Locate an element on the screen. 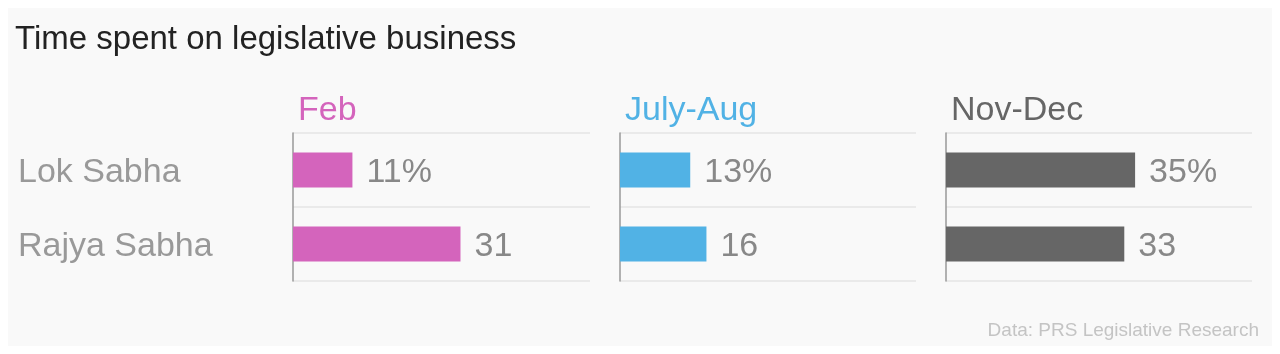  data-label: 35% is located at coordinates (1183, 170).